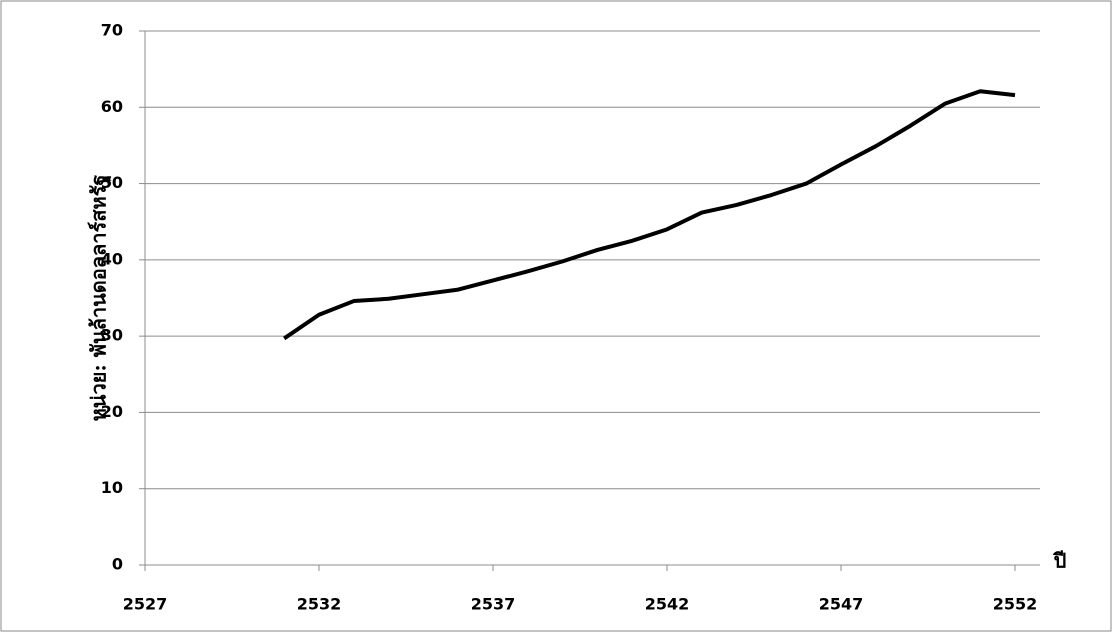 Image resolution: width=1112 pixels, height=632 pixels. What do you see at coordinates (841, 604) in the screenshot?
I see `x-tick-label: 2547` at bounding box center [841, 604].